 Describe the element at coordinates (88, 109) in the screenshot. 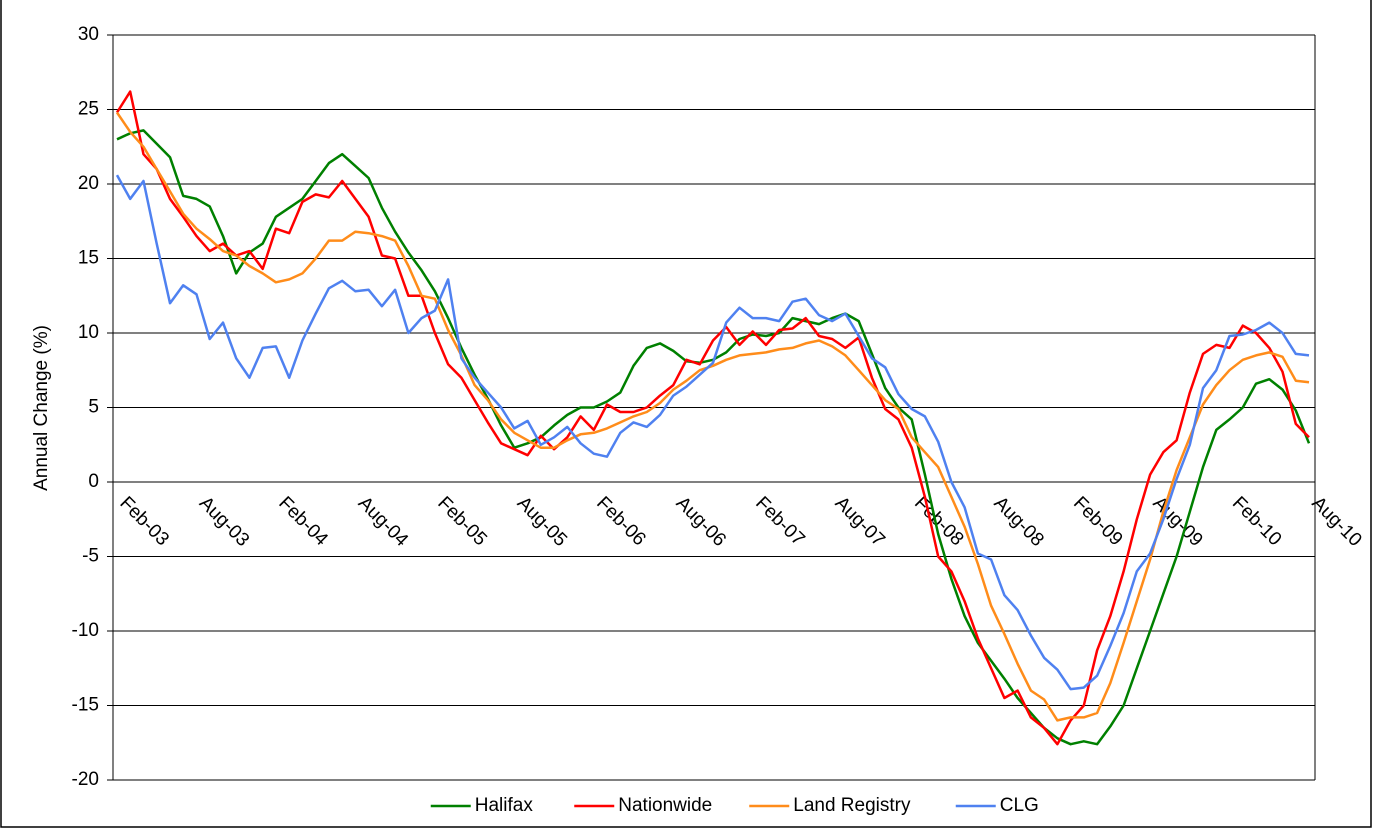

I see `y-tick-label: 25` at that location.